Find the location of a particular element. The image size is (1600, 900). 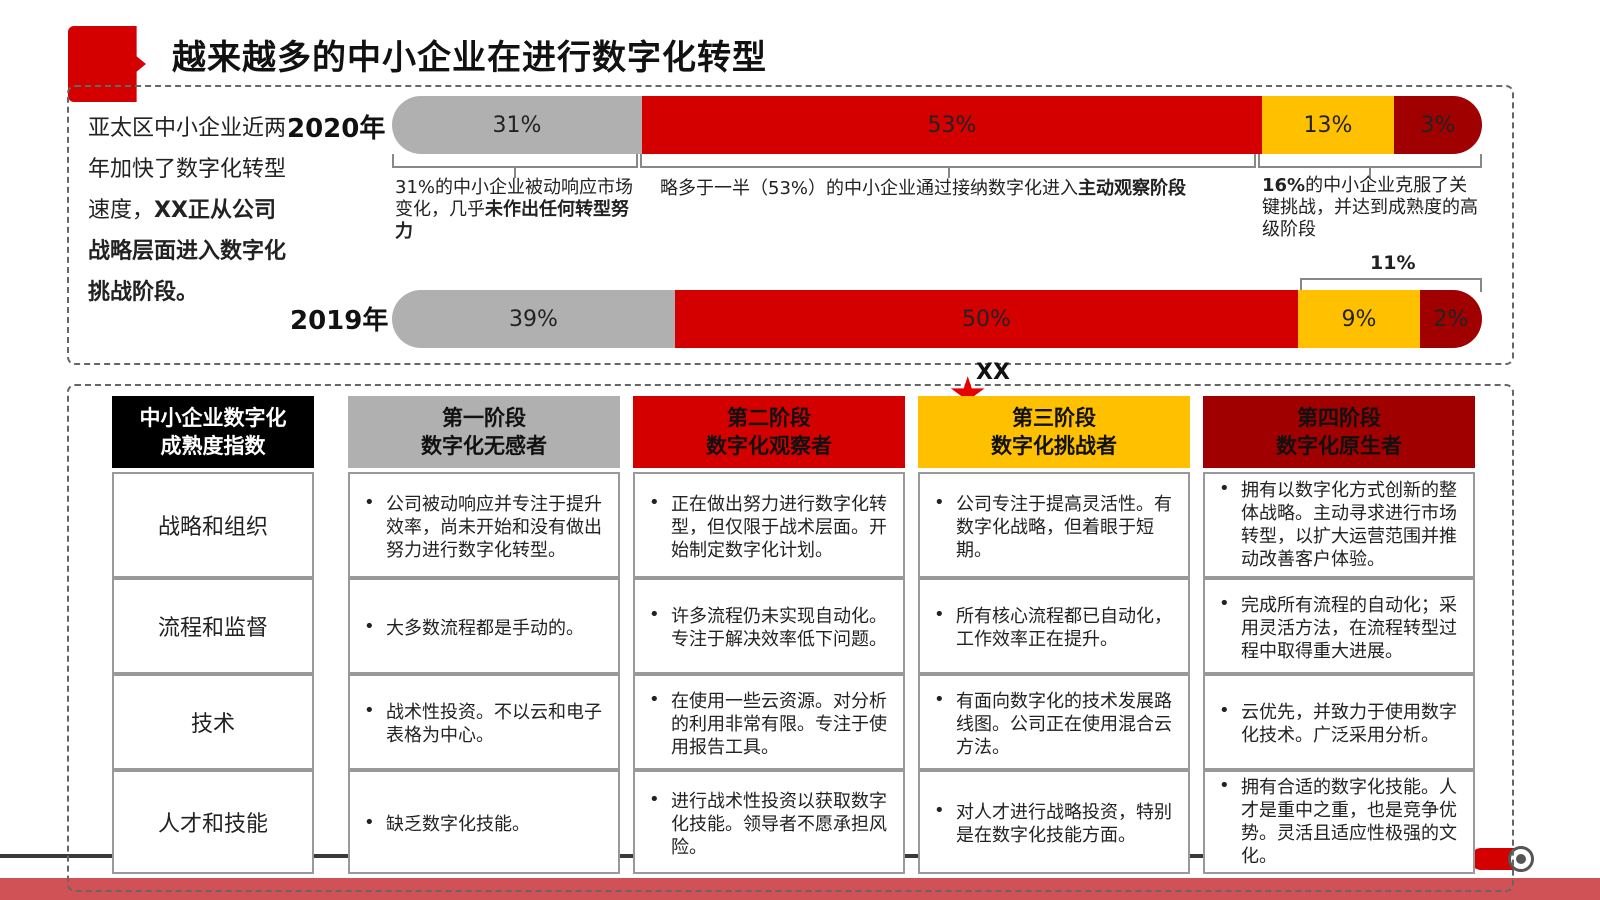

list-item: 缺乏数字化技能。 is located at coordinates (447, 823).